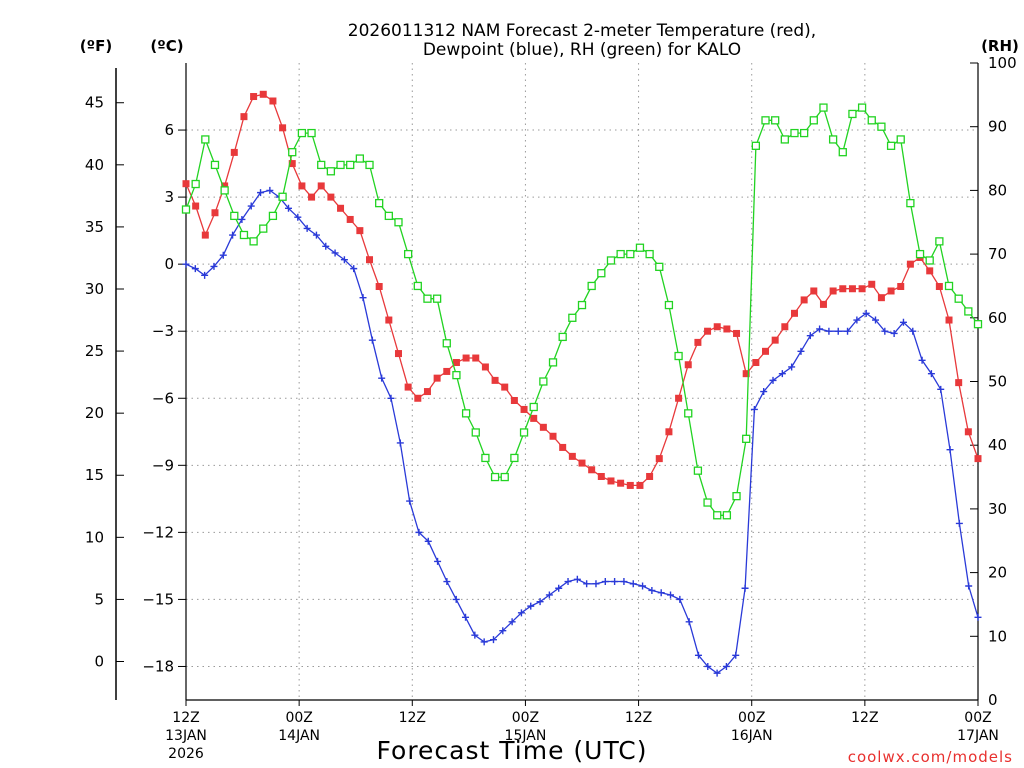 Image resolution: width=1024 pixels, height=768 pixels. I want to click on f-tick-label: 25, so click(94, 351).